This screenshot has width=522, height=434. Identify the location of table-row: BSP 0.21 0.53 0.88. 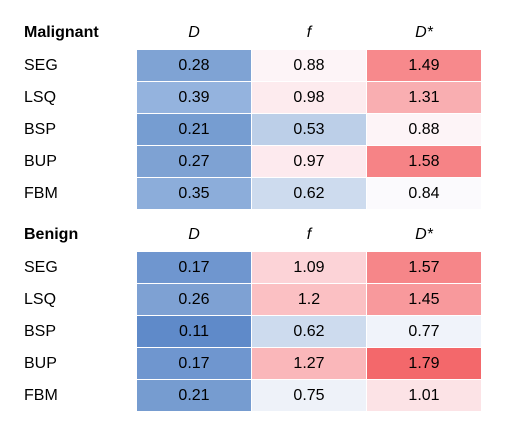
(252, 129).